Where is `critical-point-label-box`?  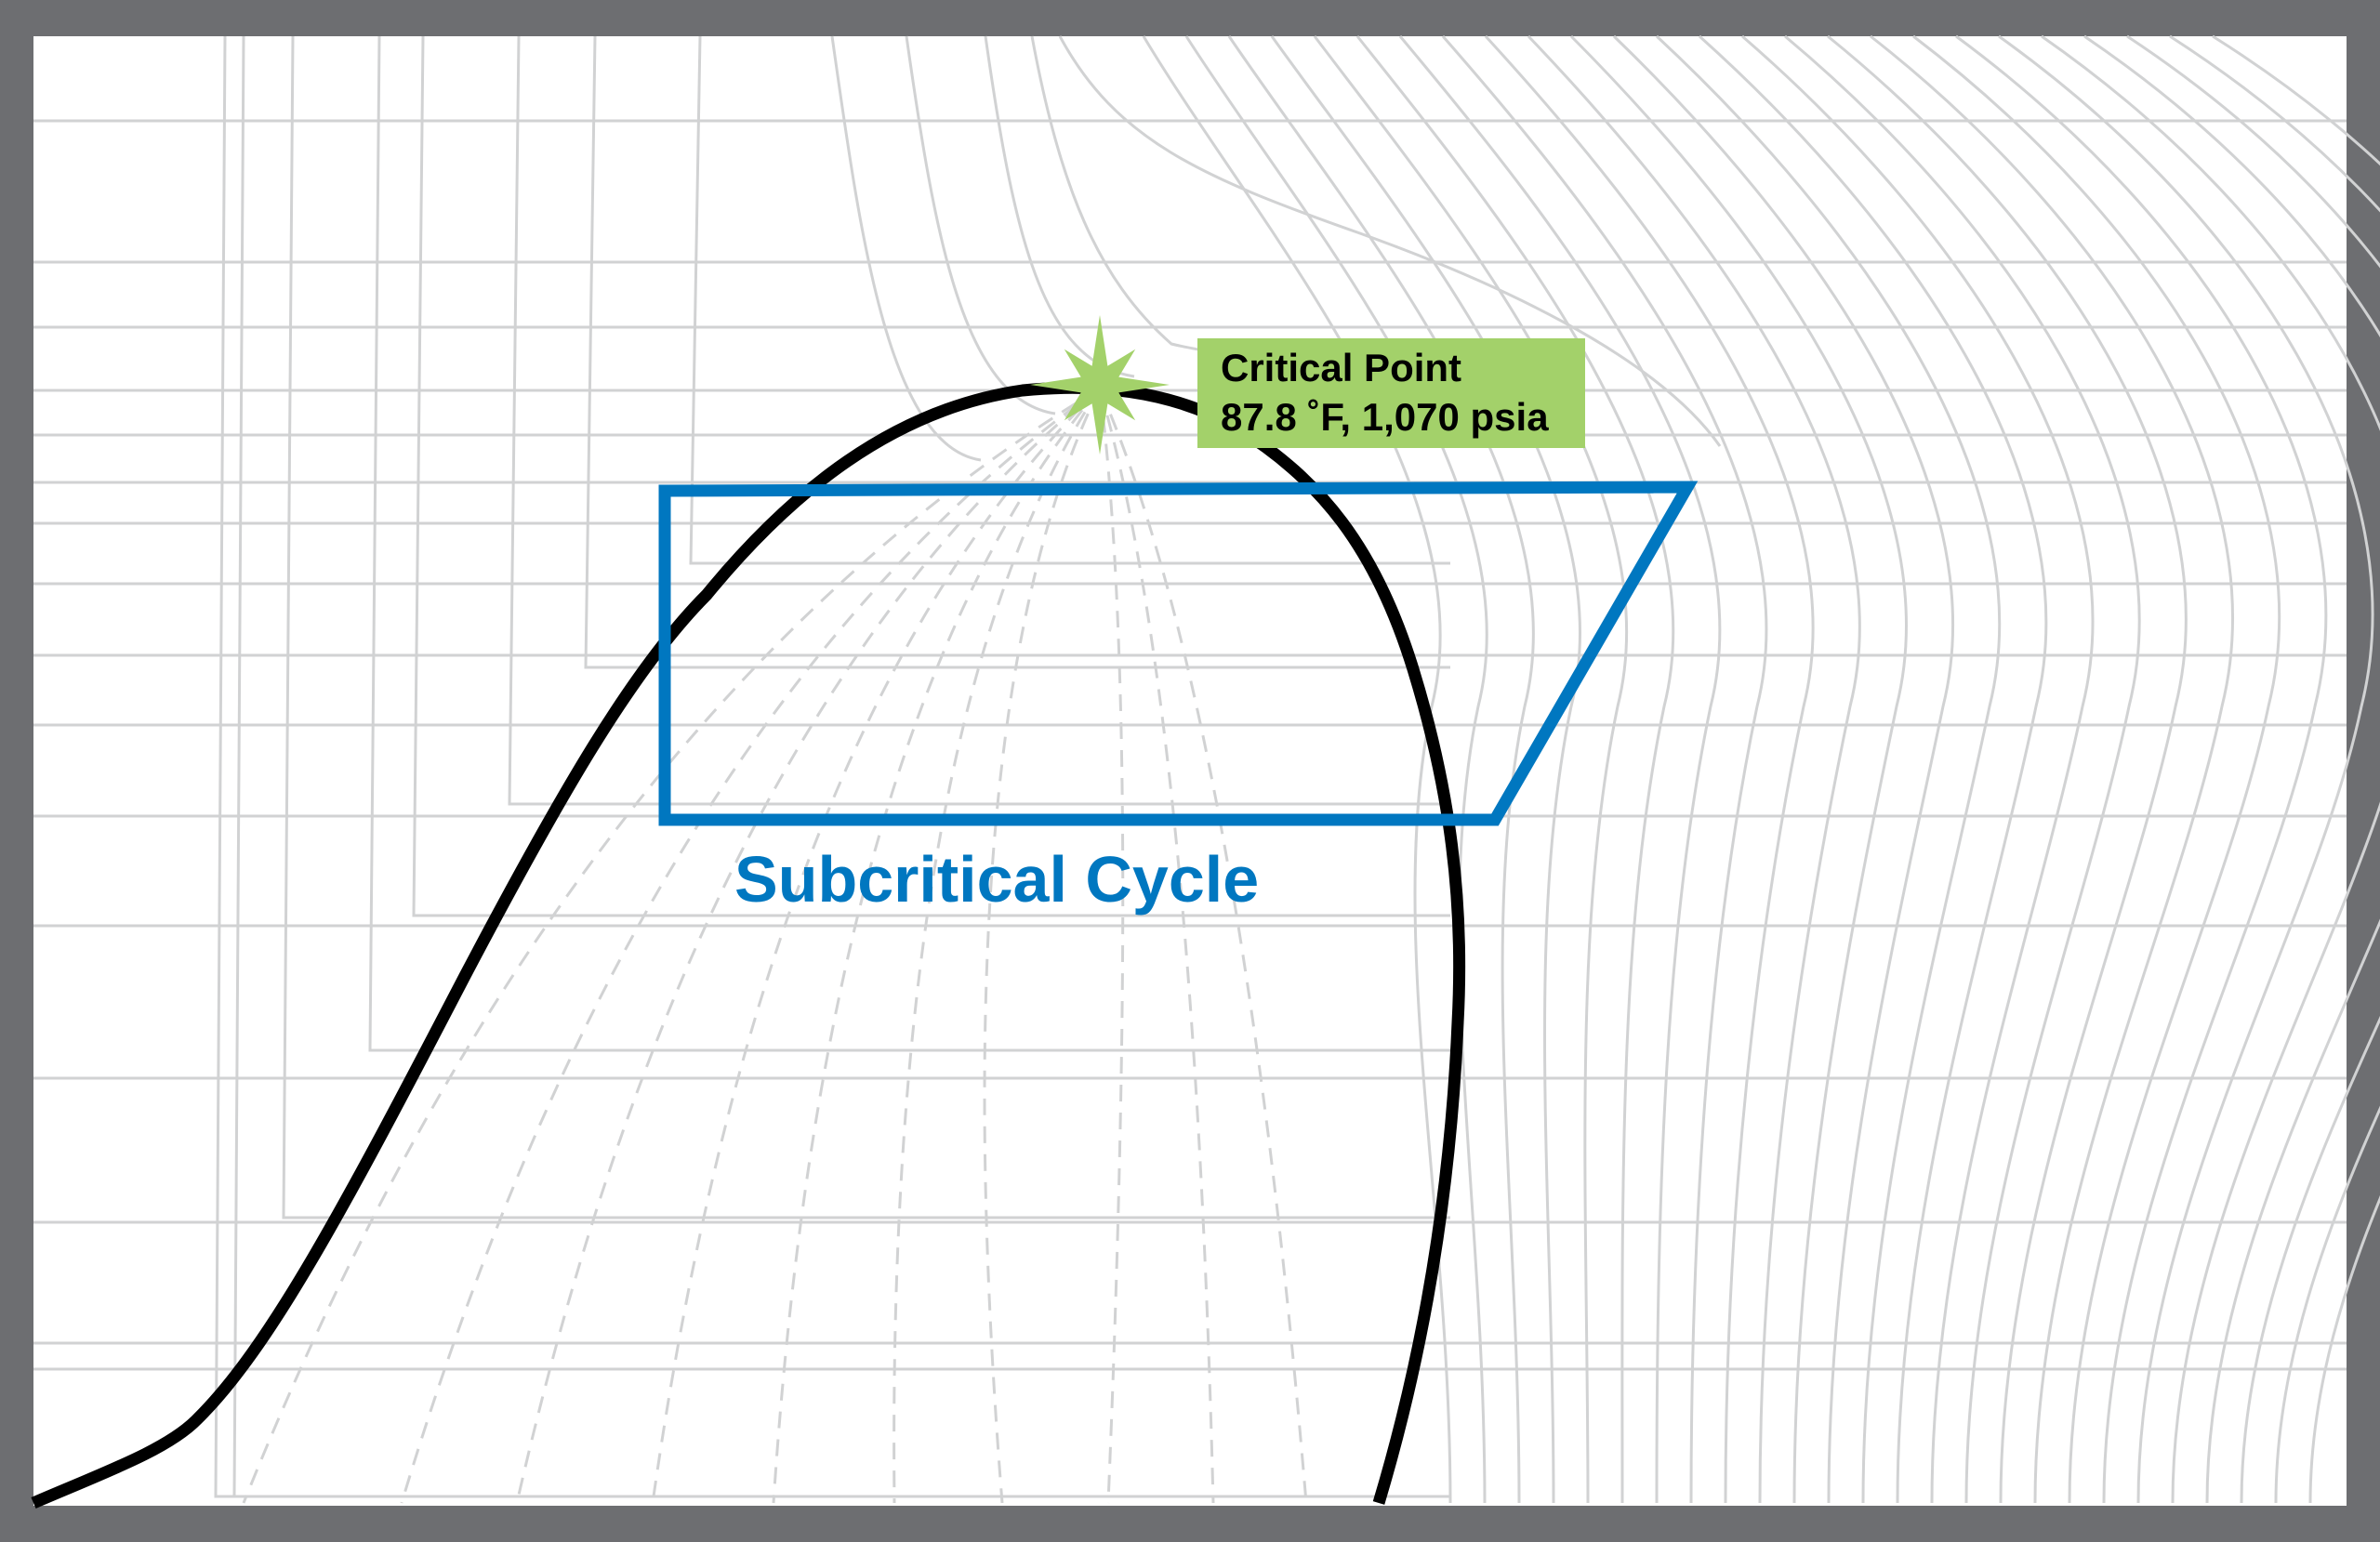
critical-point-label-box is located at coordinates (1391, 393).